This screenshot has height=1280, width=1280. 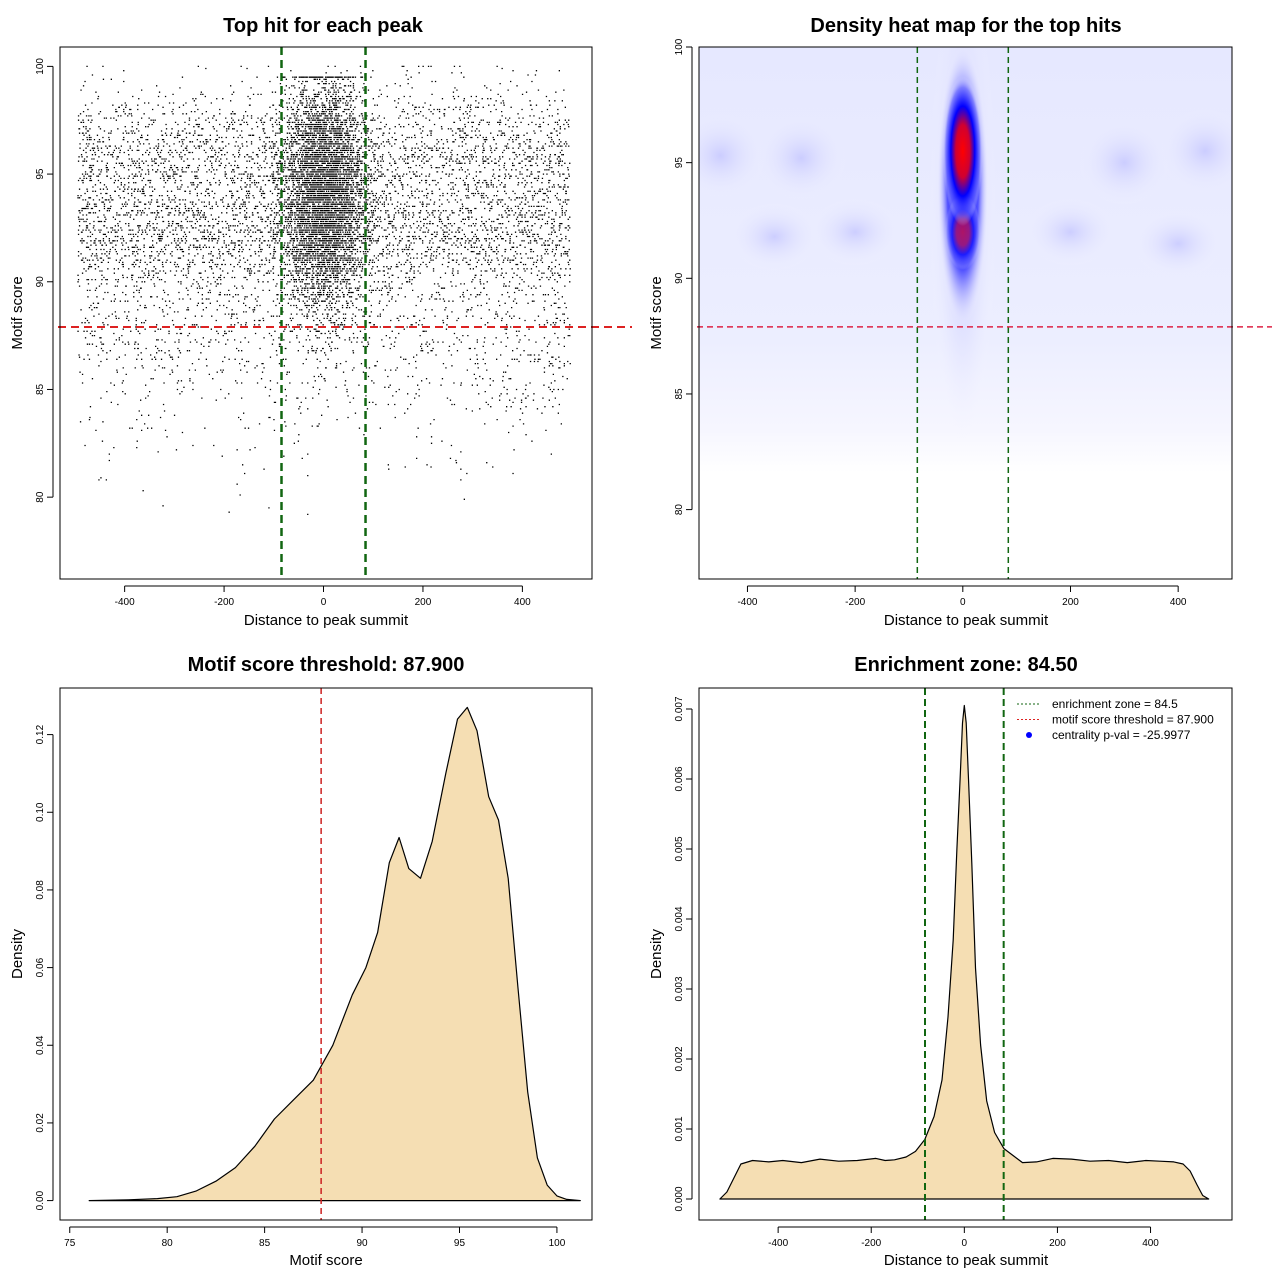 What do you see at coordinates (265, 1243) in the screenshot?
I see `x-tick-label: 85` at bounding box center [265, 1243].